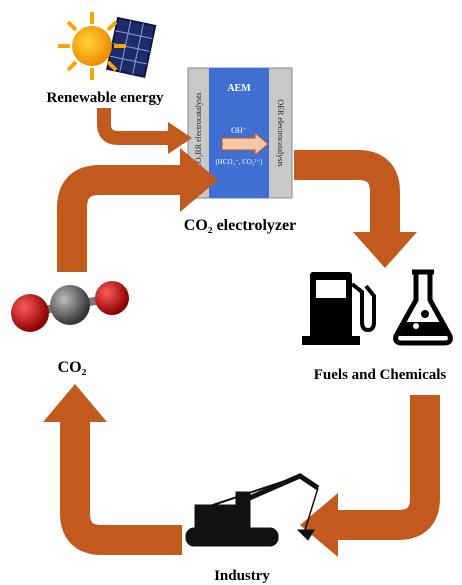  Describe the element at coordinates (198, 133) in the screenshot. I see `cathode-label: ECO₂RR electrocatalysts` at that location.